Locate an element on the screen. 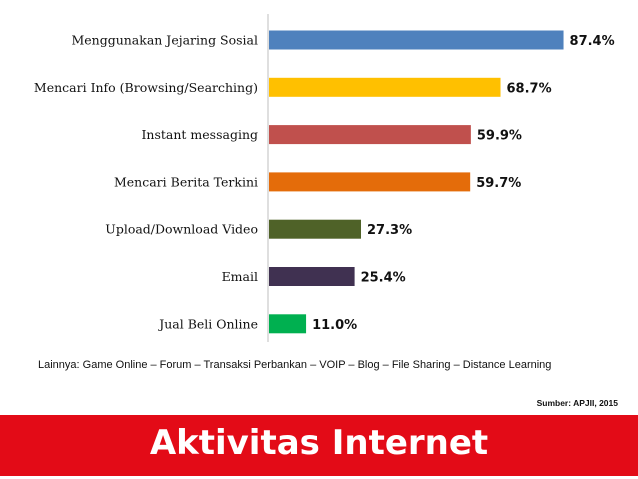 This screenshot has height=479, width=638. value-label: 11.0% is located at coordinates (334, 325).